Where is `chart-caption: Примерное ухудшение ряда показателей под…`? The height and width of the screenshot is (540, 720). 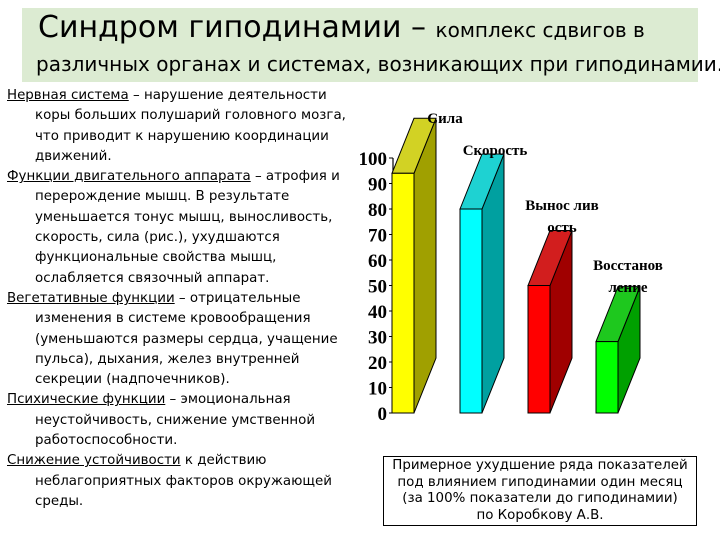 chart-caption: Примерное ухудшение ряда показателей под… is located at coordinates (540, 491).